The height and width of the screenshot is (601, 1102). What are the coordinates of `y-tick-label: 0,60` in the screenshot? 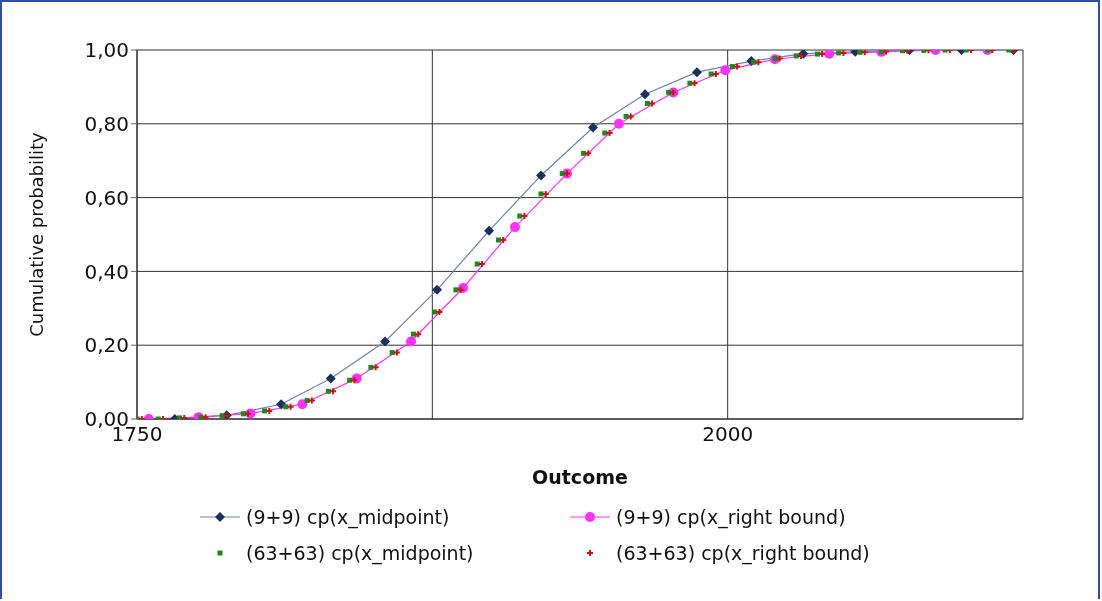 It's located at (106, 197).